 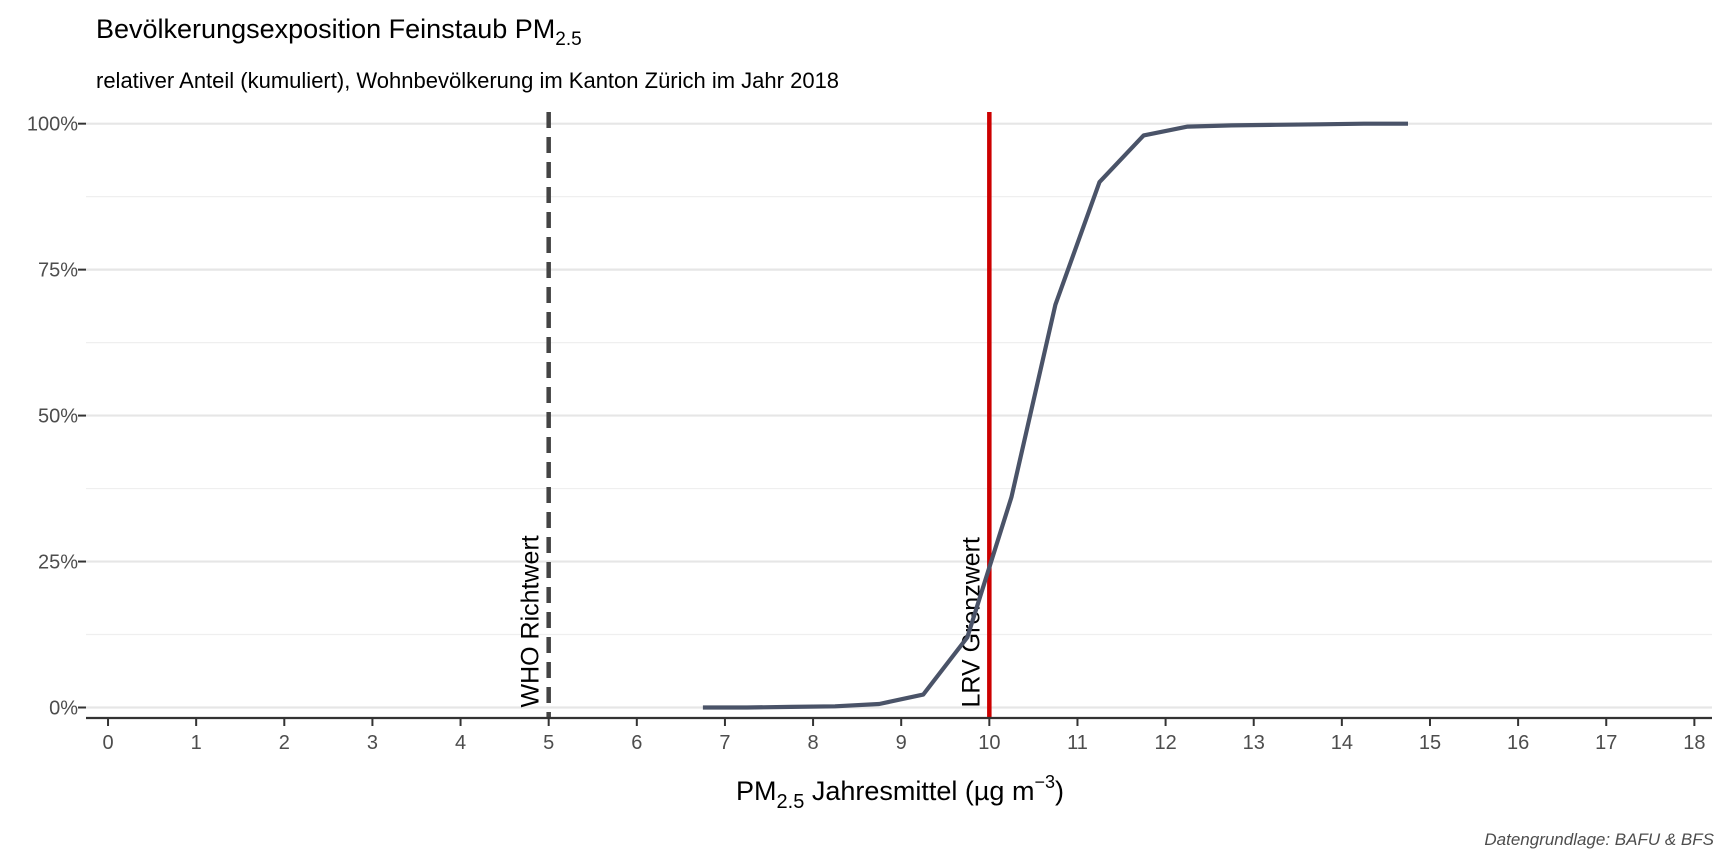 I want to click on x-axis-title-part1: PM, so click(x=756, y=791).